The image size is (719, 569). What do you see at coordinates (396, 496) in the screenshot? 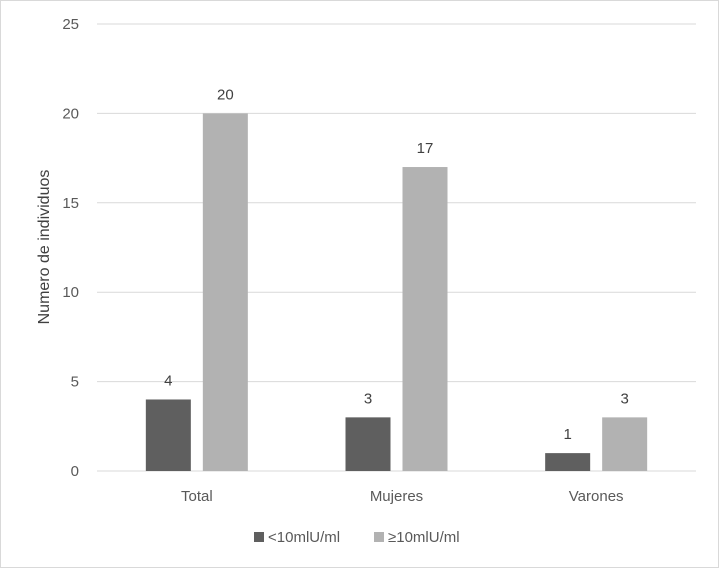
I see `x-category-label: Mujeres` at bounding box center [396, 496].